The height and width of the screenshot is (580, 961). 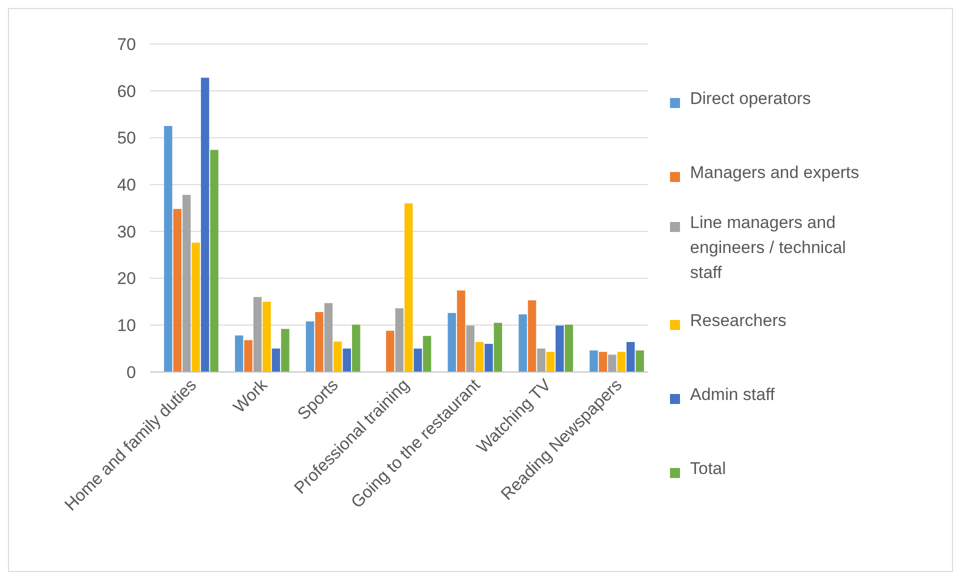 What do you see at coordinates (708, 468) in the screenshot?
I see `legend-label: Total` at bounding box center [708, 468].